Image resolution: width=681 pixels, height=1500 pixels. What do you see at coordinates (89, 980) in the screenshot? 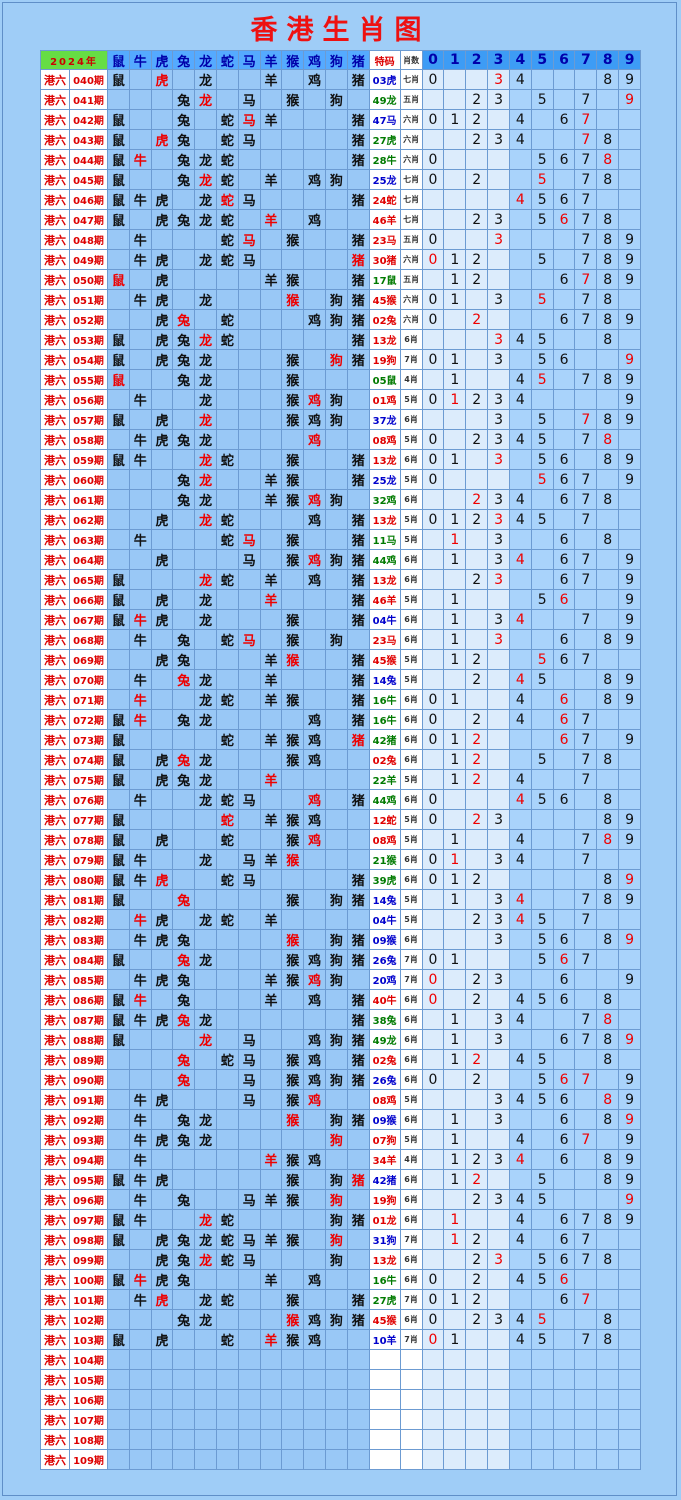
I see `period: 085期` at bounding box center [89, 980].